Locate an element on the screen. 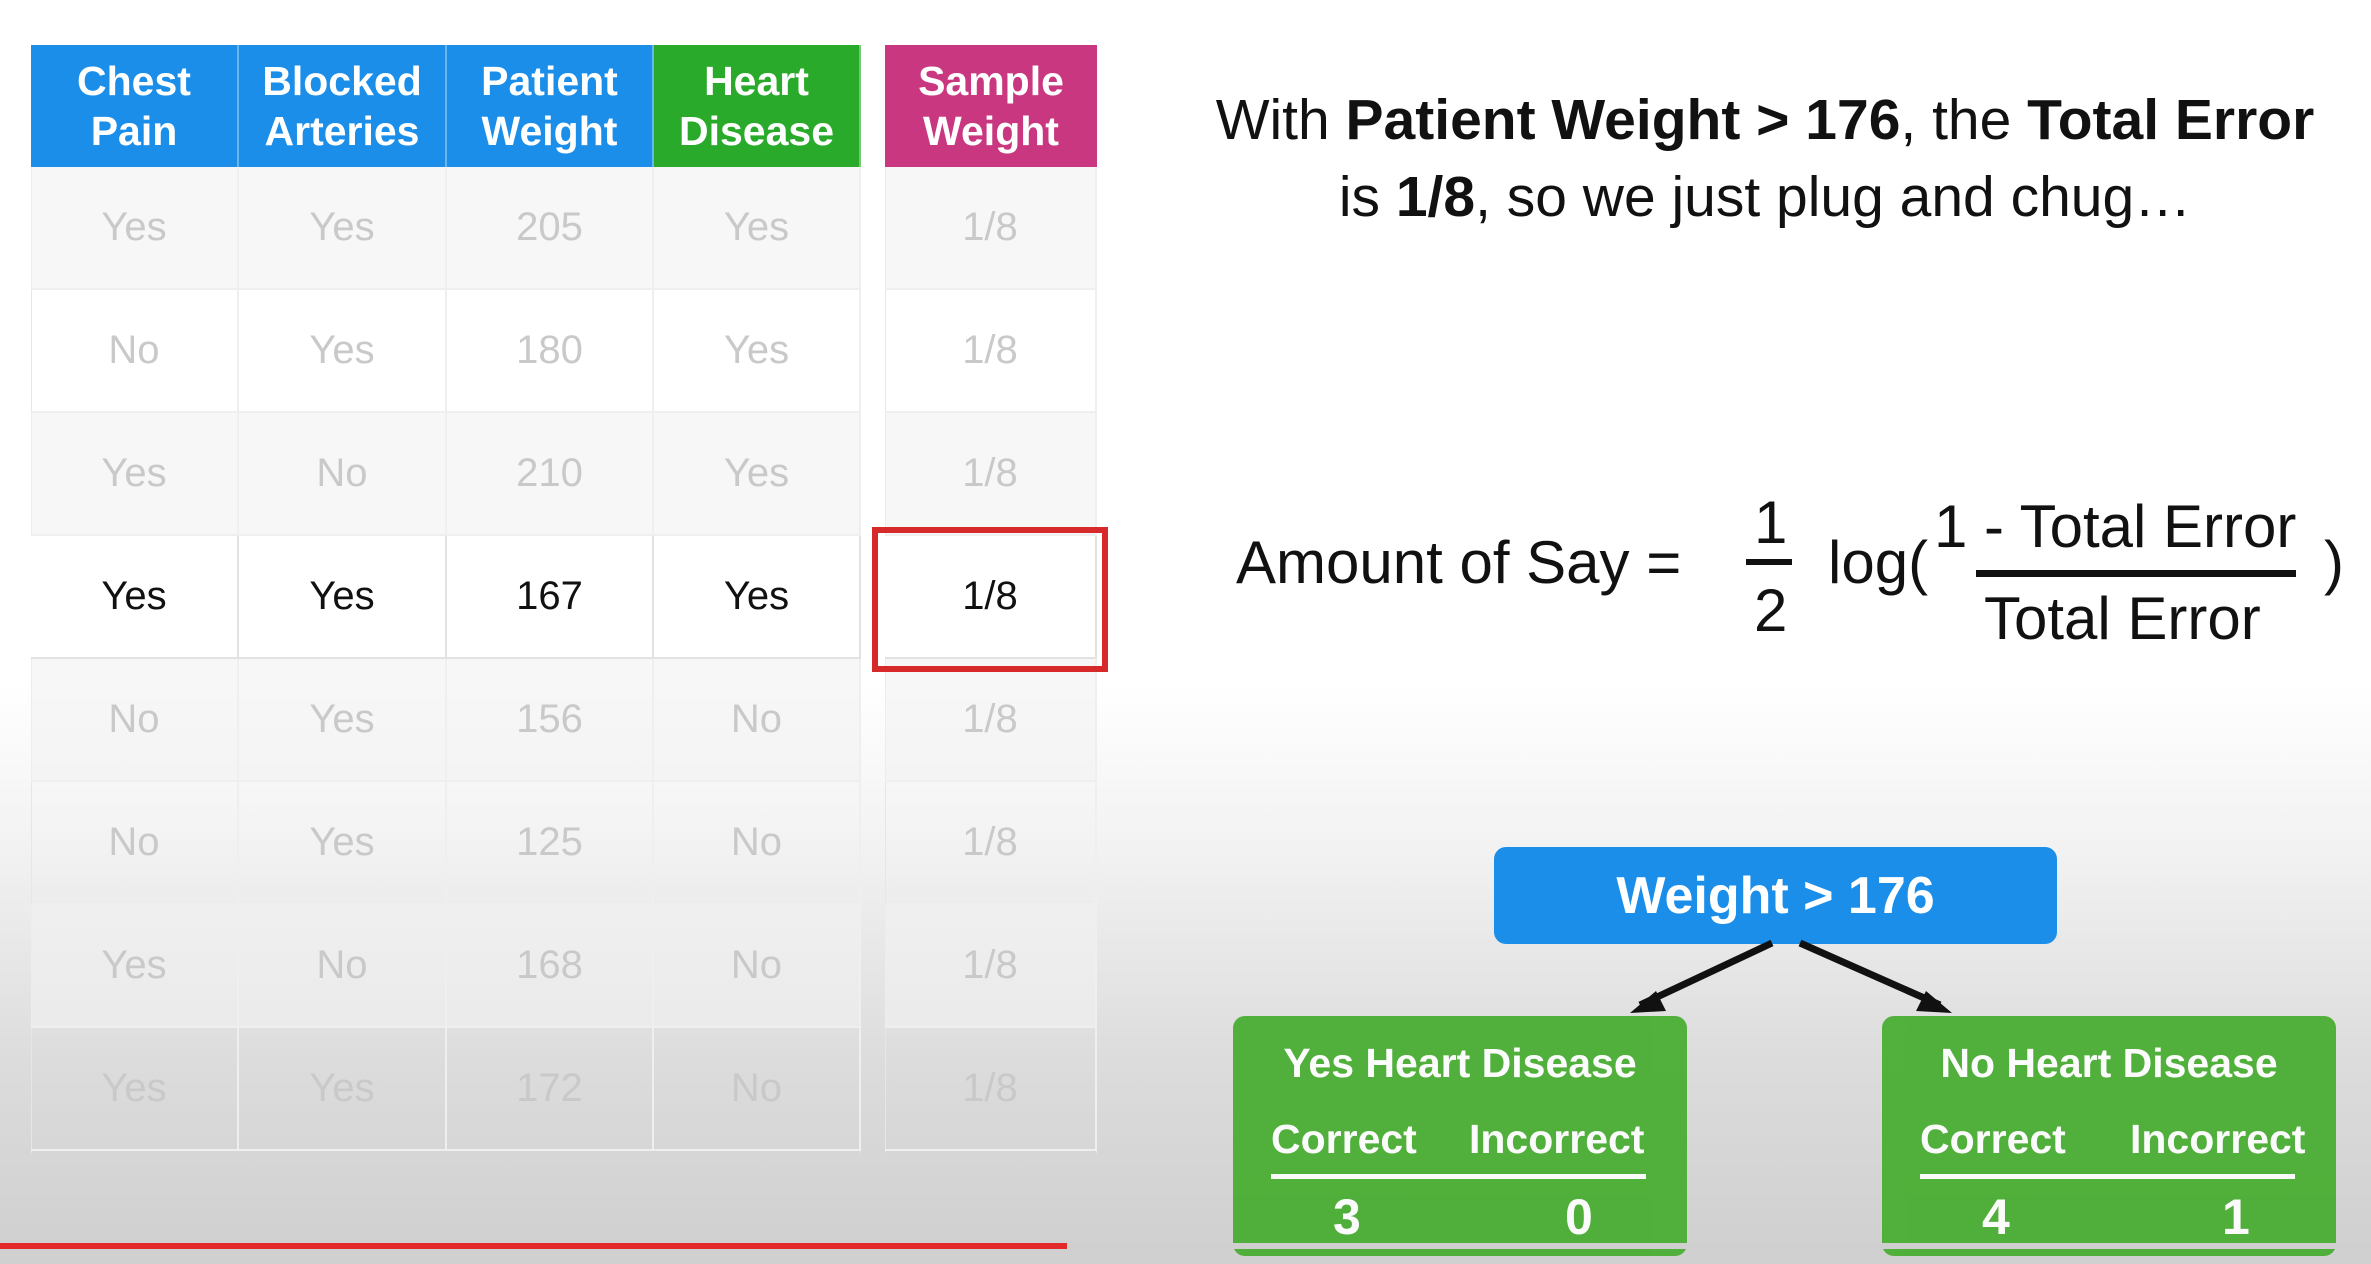 The image size is (2371, 1264). leaf-correct-count: 3 is located at coordinates (1347, 1217).